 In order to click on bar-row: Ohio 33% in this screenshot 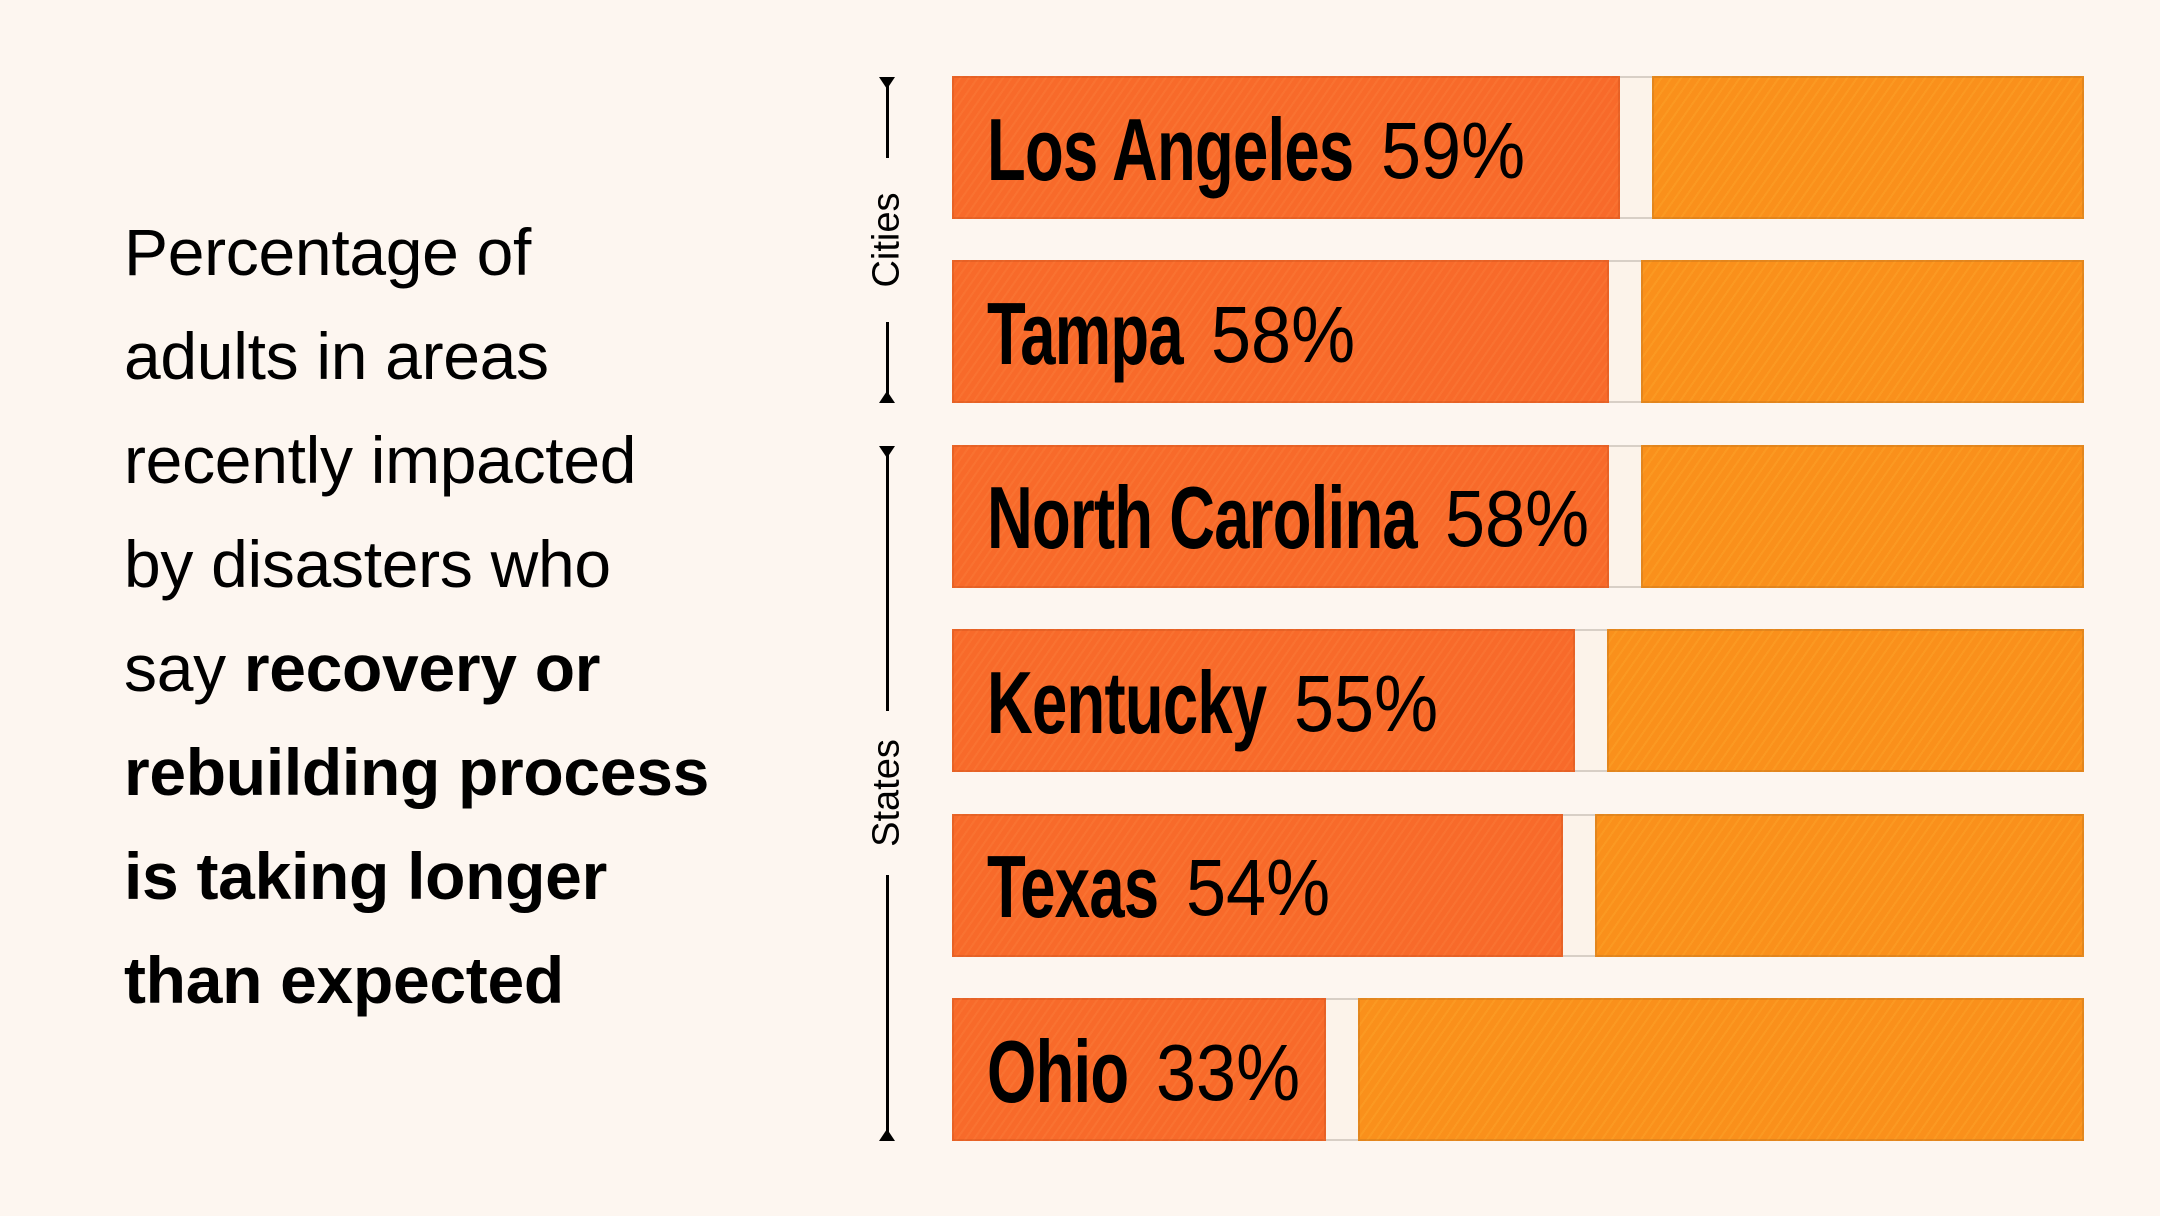, I will do `click(1518, 1069)`.